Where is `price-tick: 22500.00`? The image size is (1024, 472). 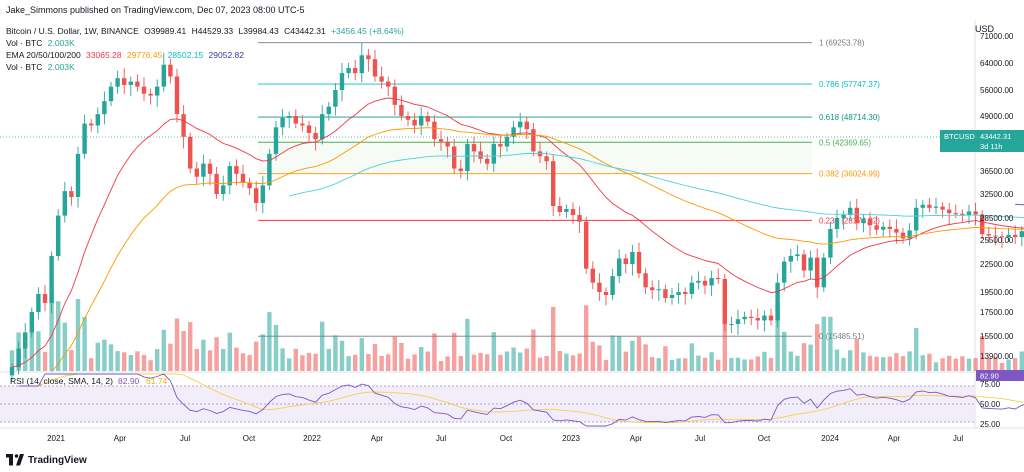
price-tick: 22500.00 is located at coordinates (997, 264).